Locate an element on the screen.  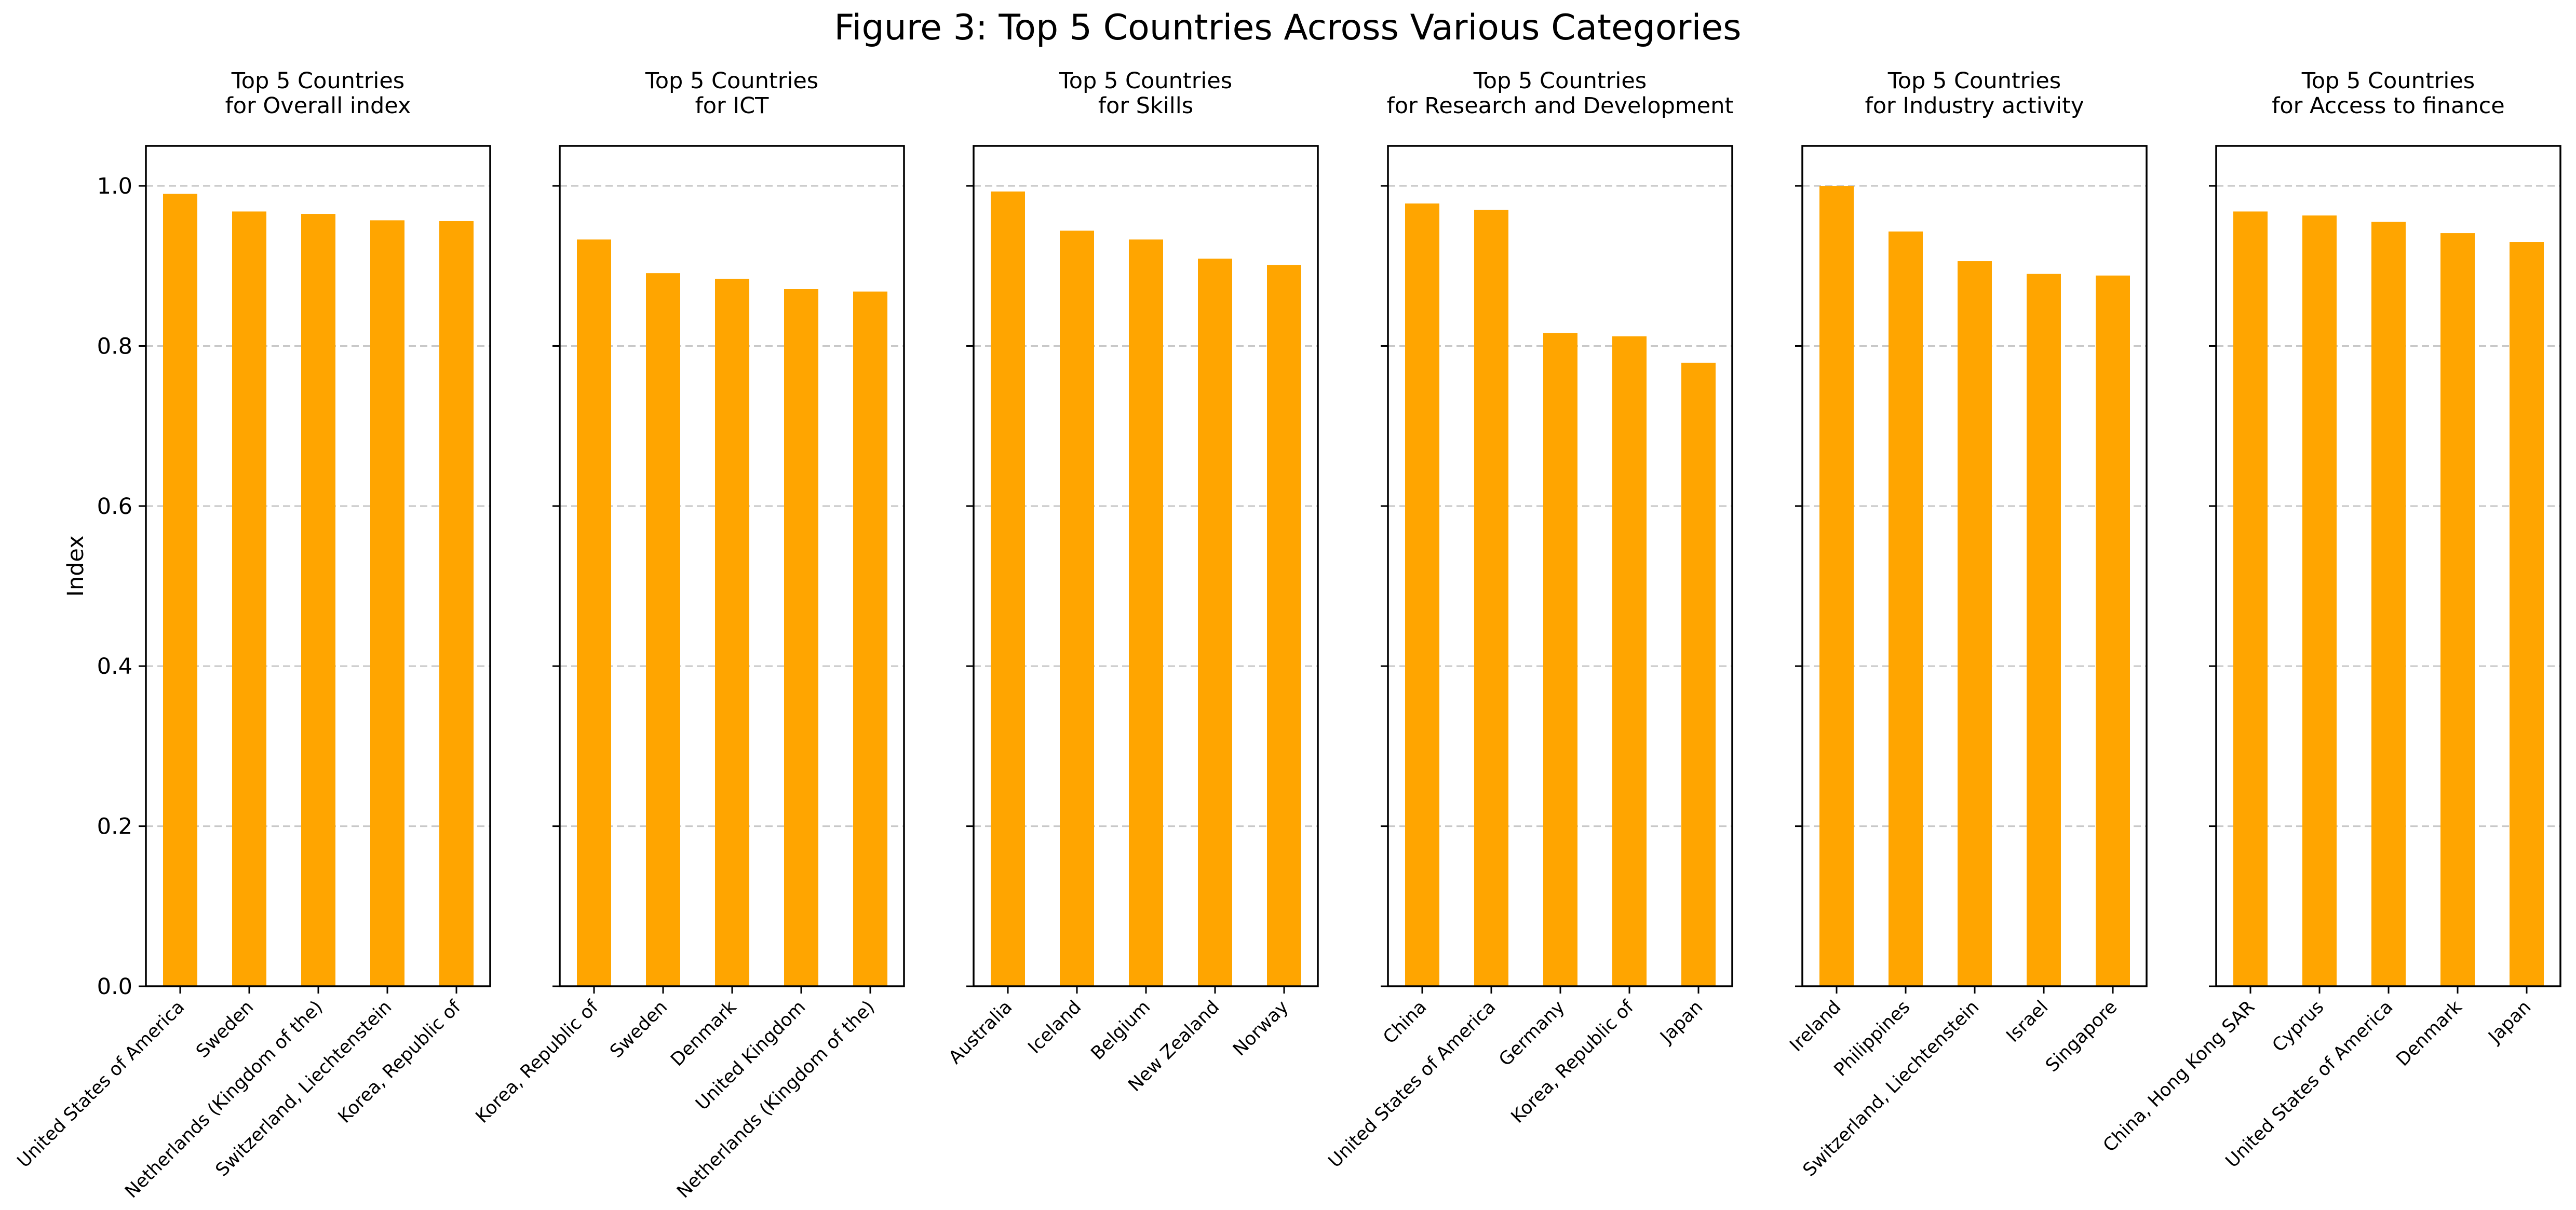
x-tick-label: Ireland is located at coordinates (1815, 1026).